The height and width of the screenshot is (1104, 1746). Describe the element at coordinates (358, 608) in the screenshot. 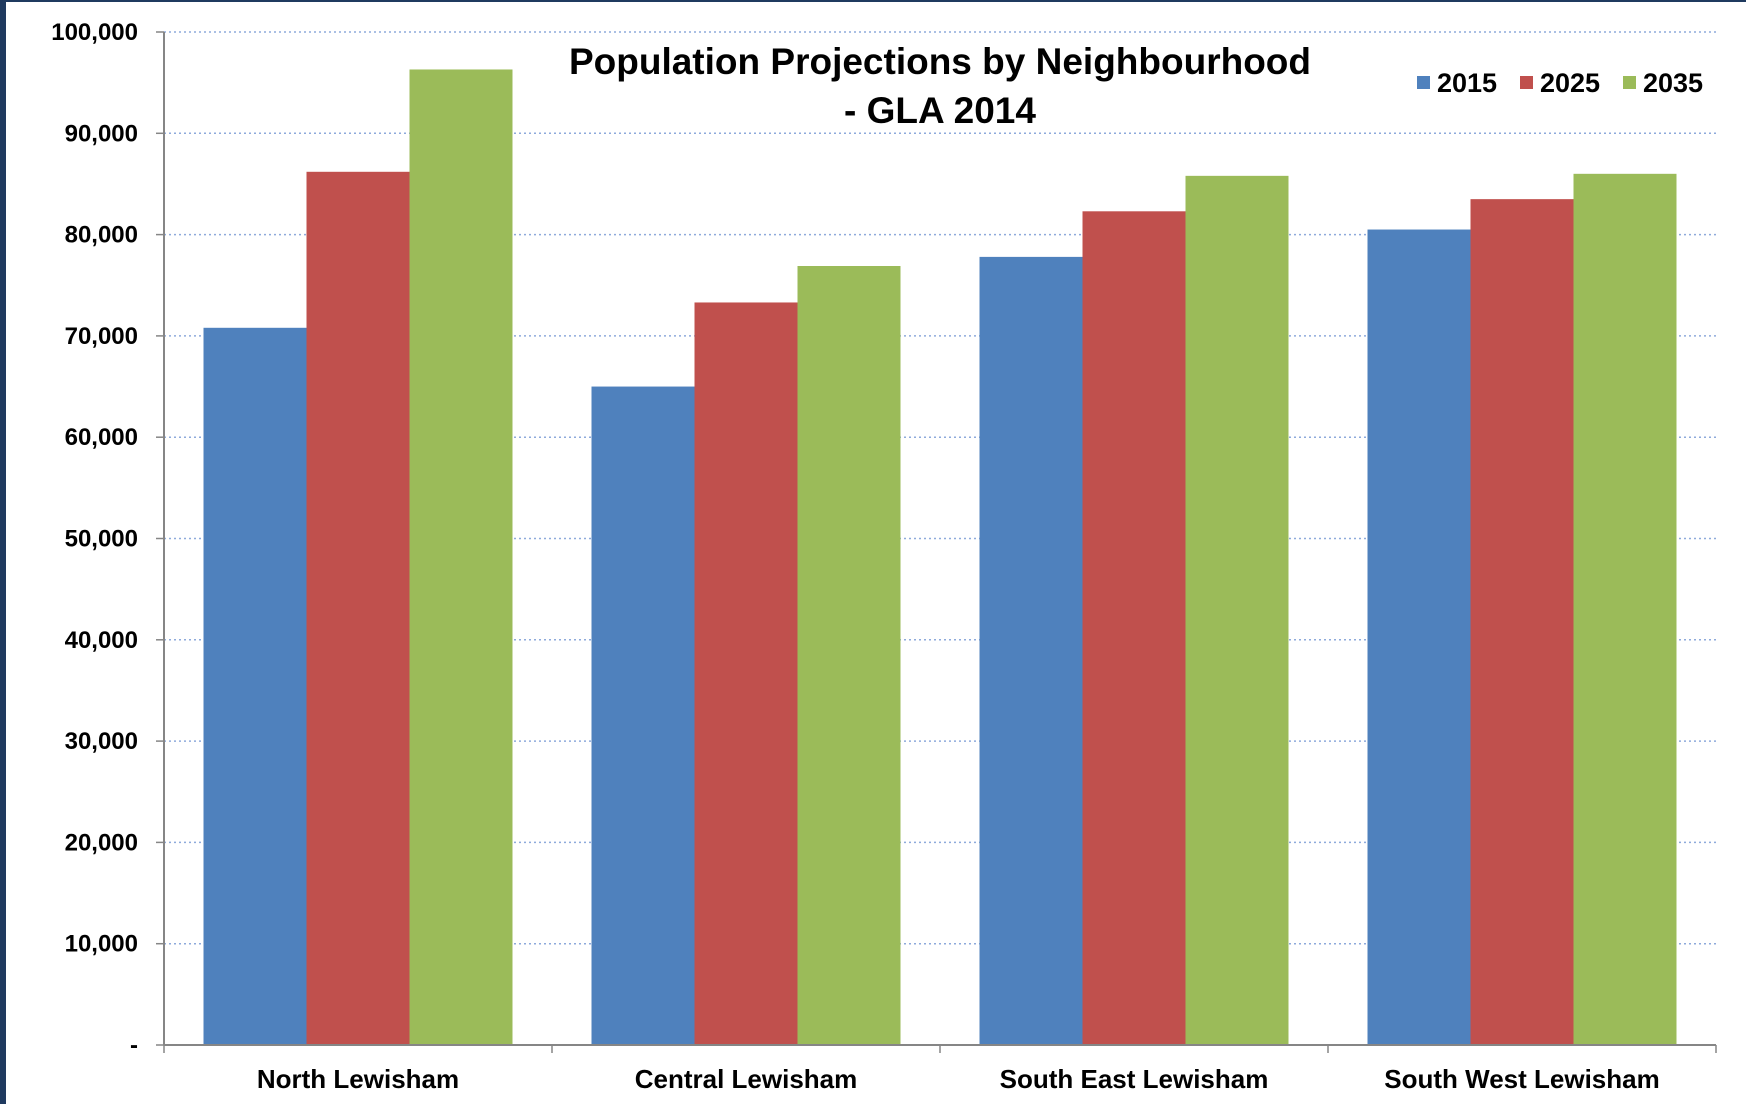

I see `bar-2025-north-lewisham` at that location.